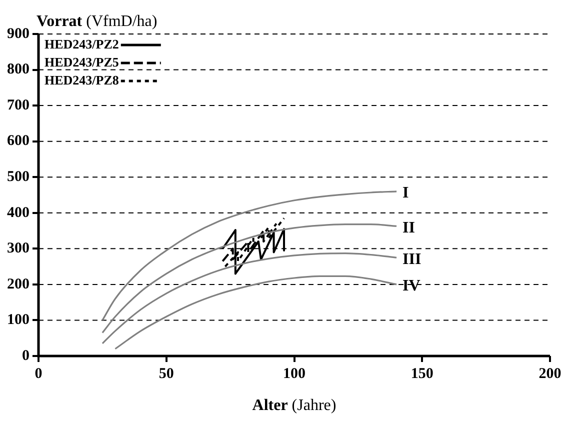  Describe the element at coordinates (38, 374) in the screenshot. I see `x-tick-label: 0` at that location.